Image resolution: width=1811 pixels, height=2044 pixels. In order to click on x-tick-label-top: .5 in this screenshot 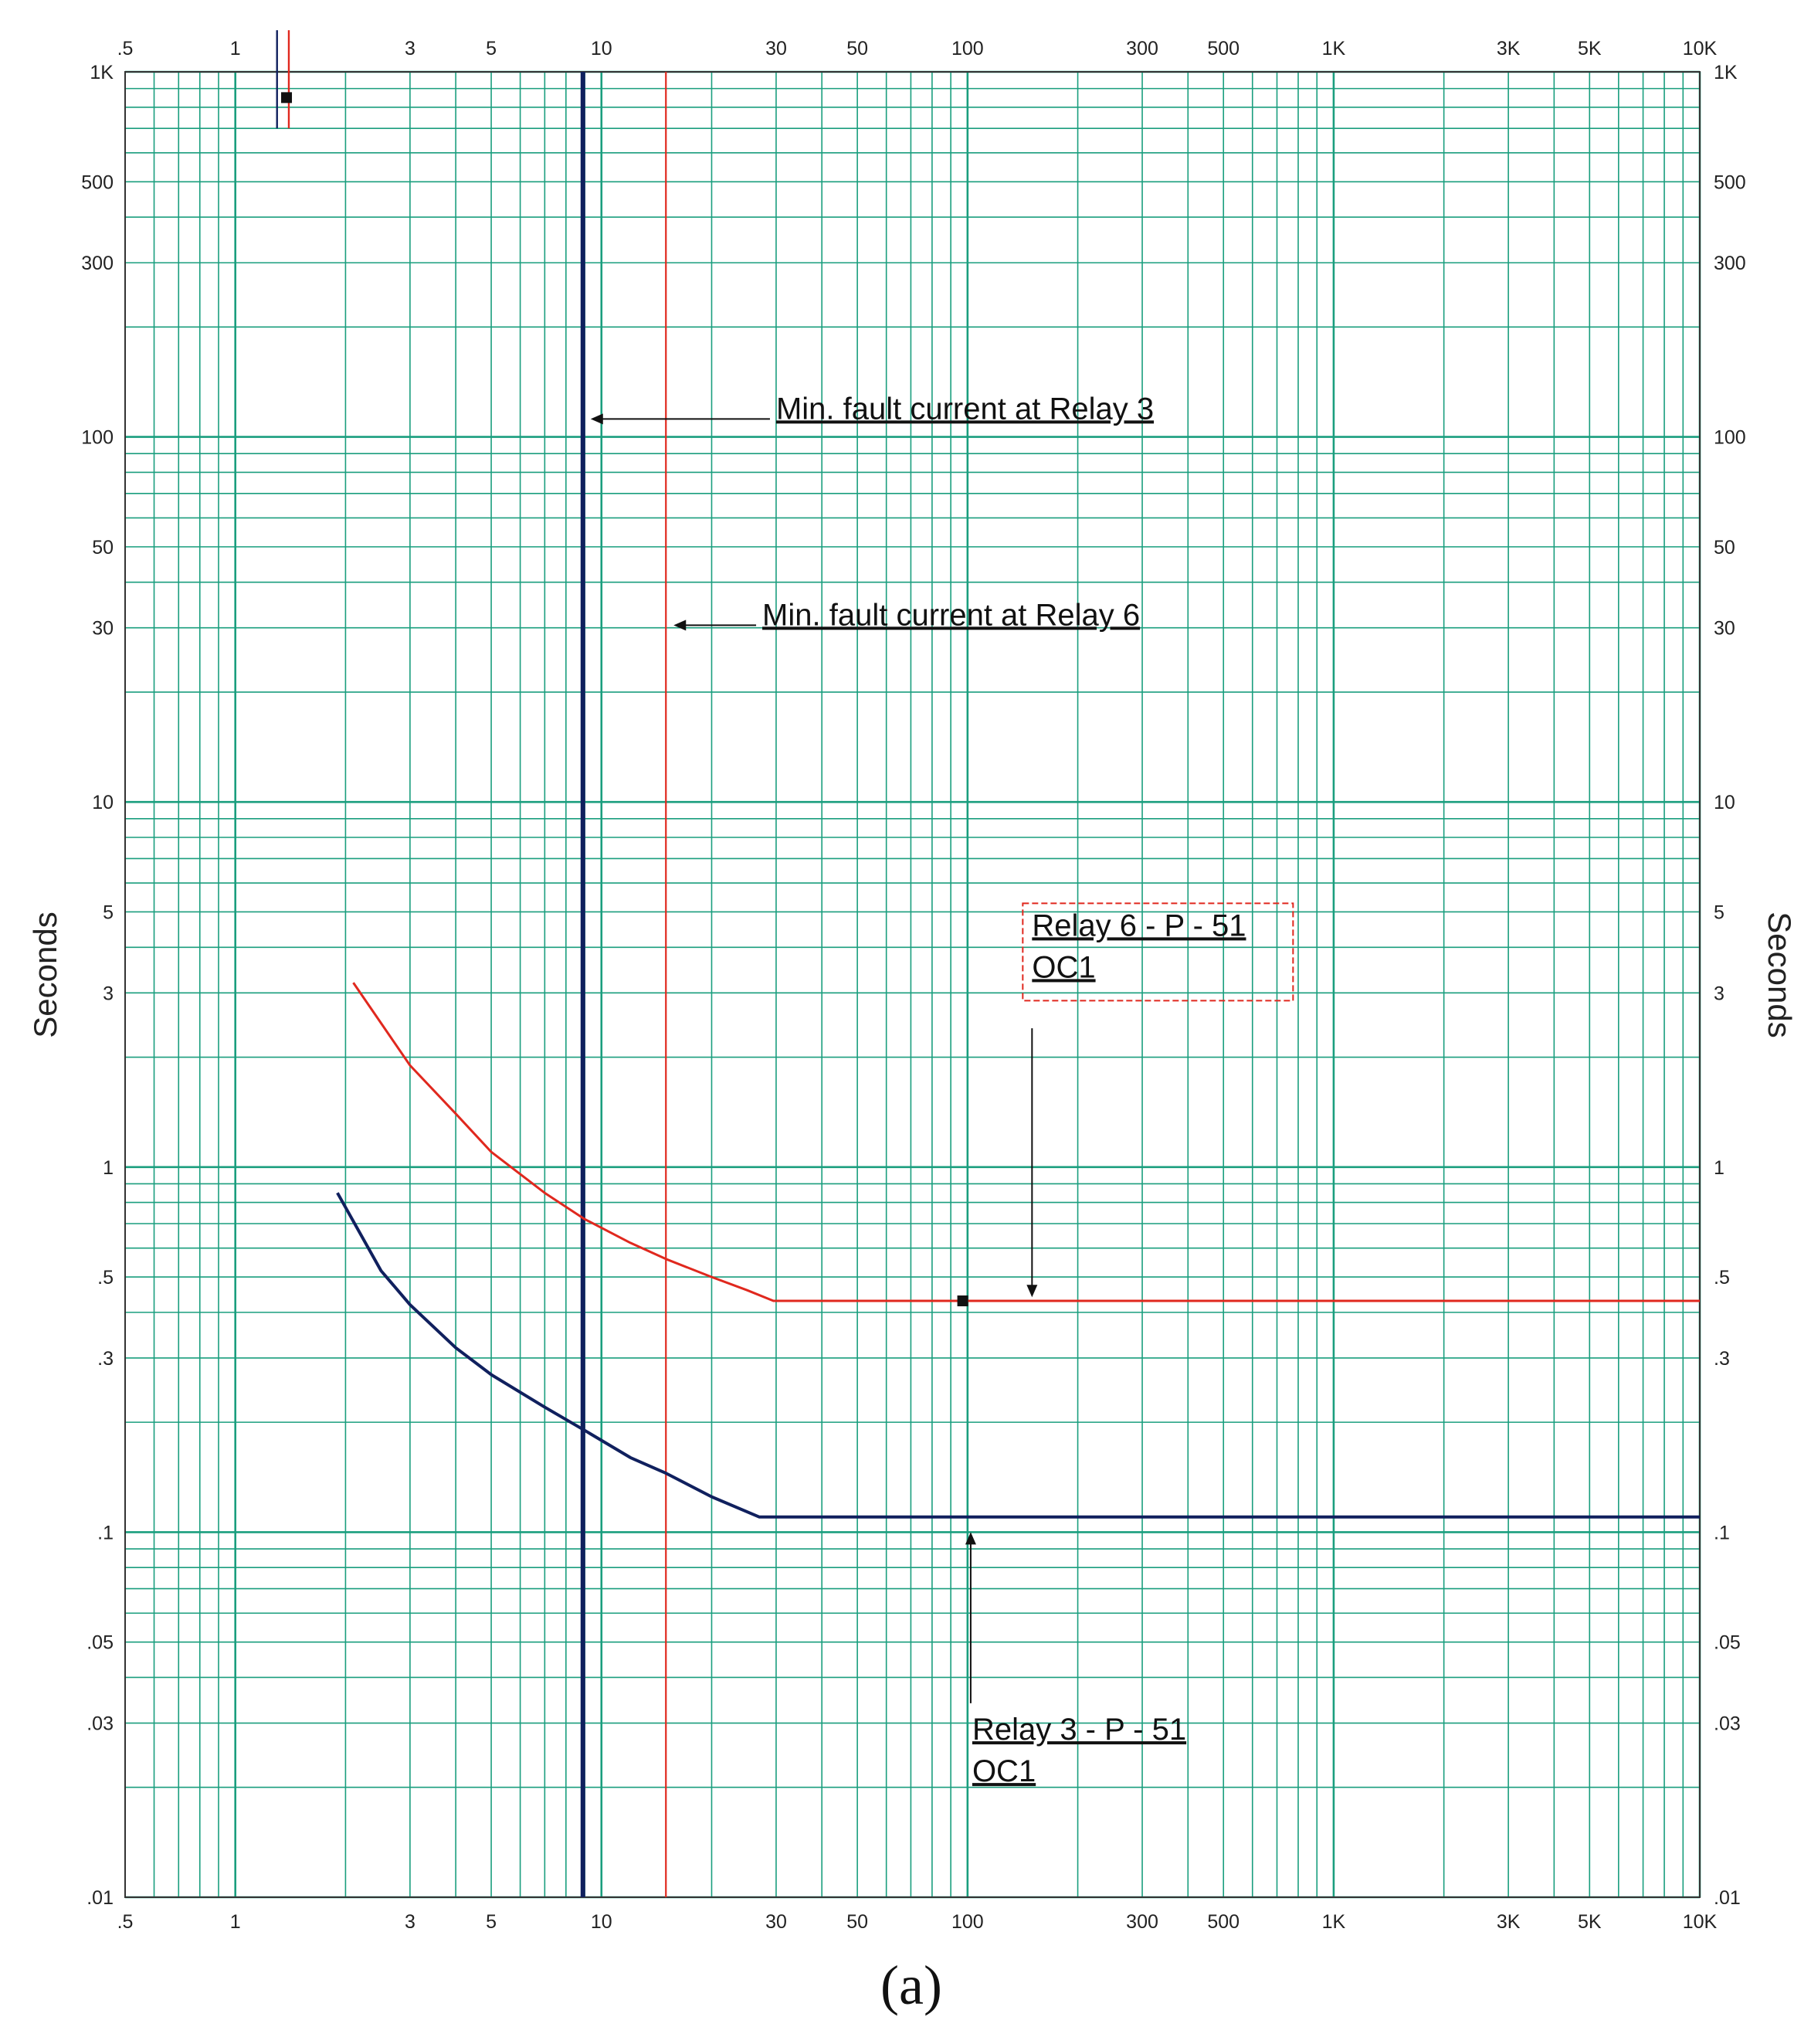, I will do `click(126, 48)`.